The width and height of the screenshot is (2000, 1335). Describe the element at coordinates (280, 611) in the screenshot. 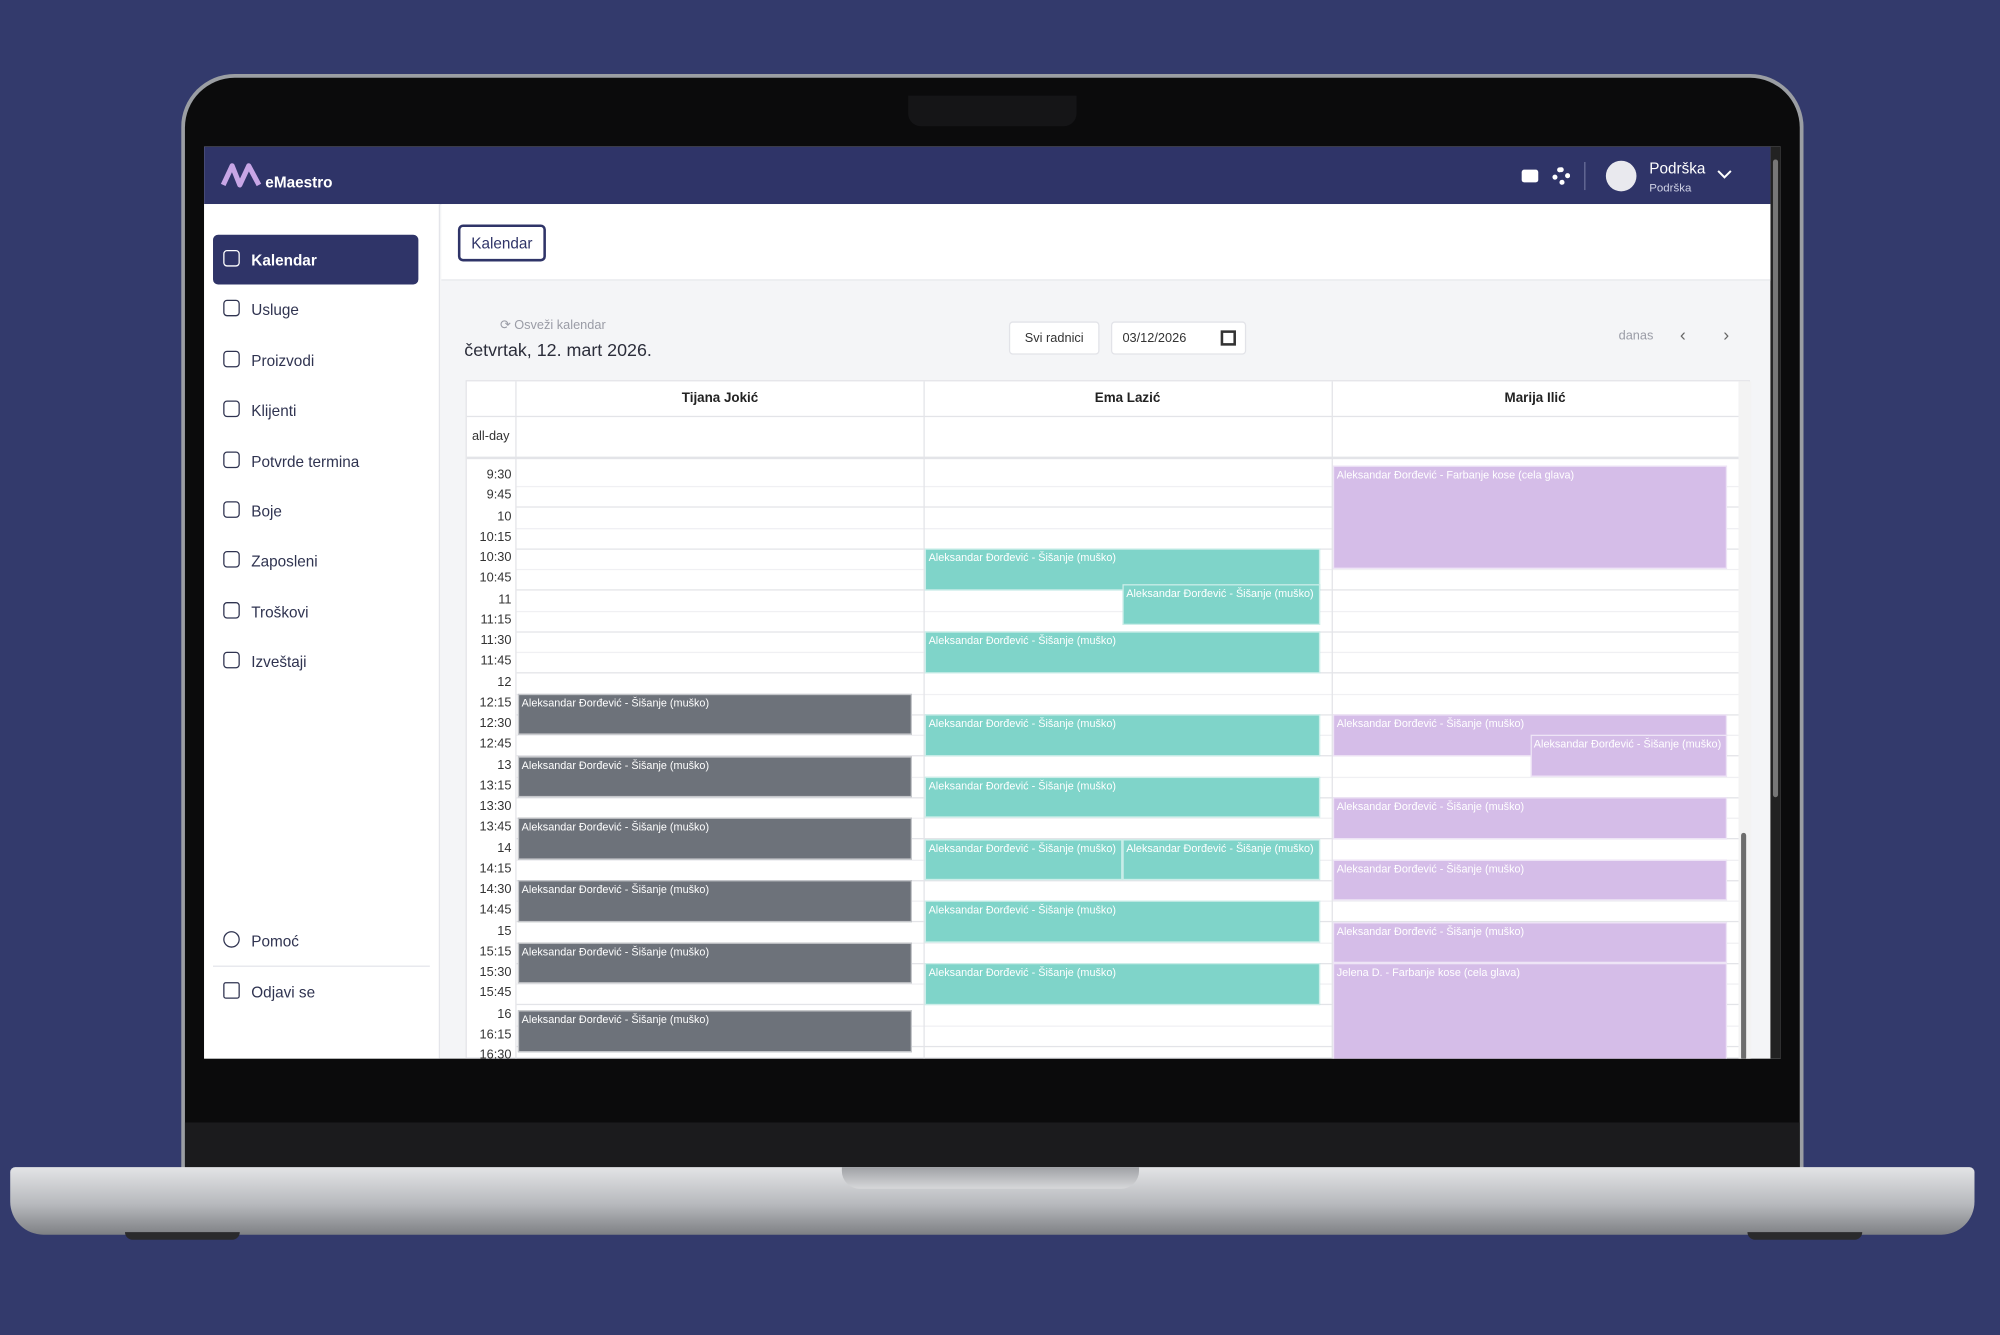

I see `nav-label: Troškovi` at that location.